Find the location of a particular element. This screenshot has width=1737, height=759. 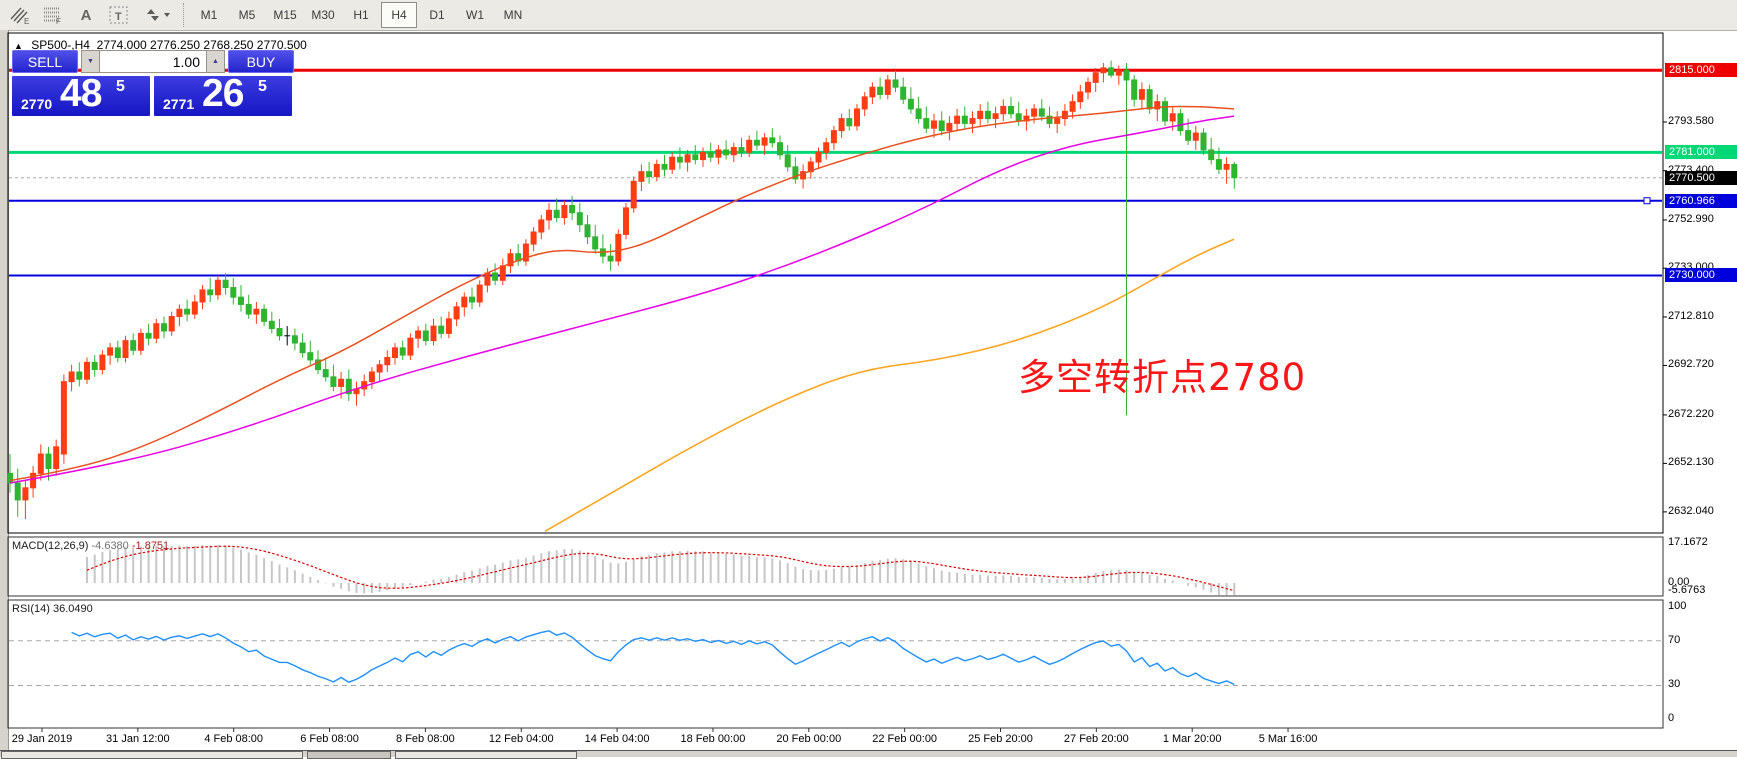

tf-button-m30: M30 is located at coordinates (323, 15).